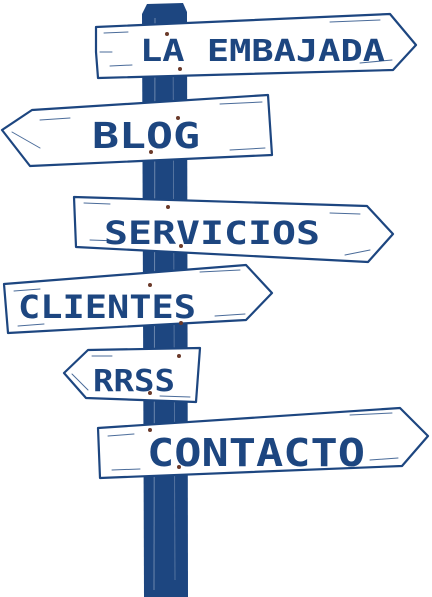 The width and height of the screenshot is (432, 597). Describe the element at coordinates (107, 307) in the screenshot. I see `nav-sign-clientes-label: CLIENTES` at that location.